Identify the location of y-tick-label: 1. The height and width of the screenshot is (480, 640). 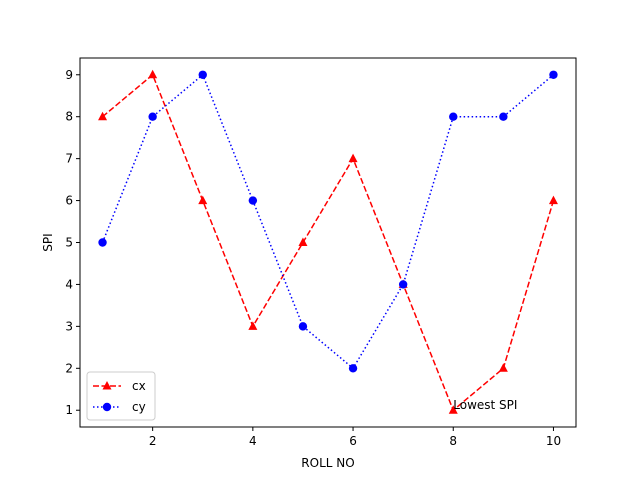
(69, 410).